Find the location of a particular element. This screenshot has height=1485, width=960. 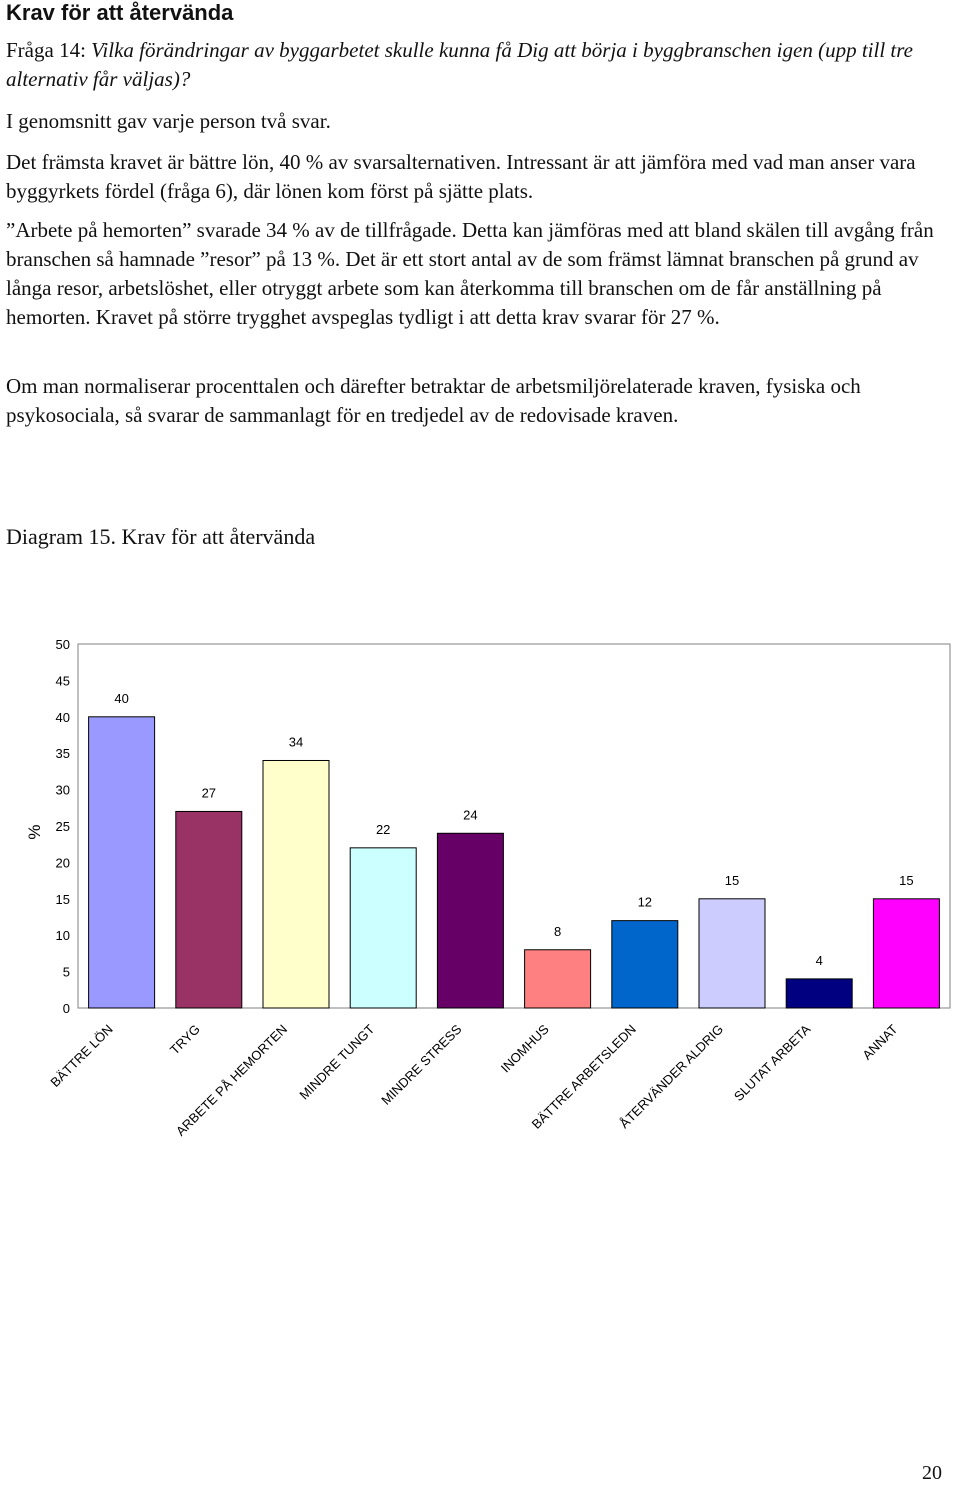

y-tick-label: 40 is located at coordinates (63, 717).